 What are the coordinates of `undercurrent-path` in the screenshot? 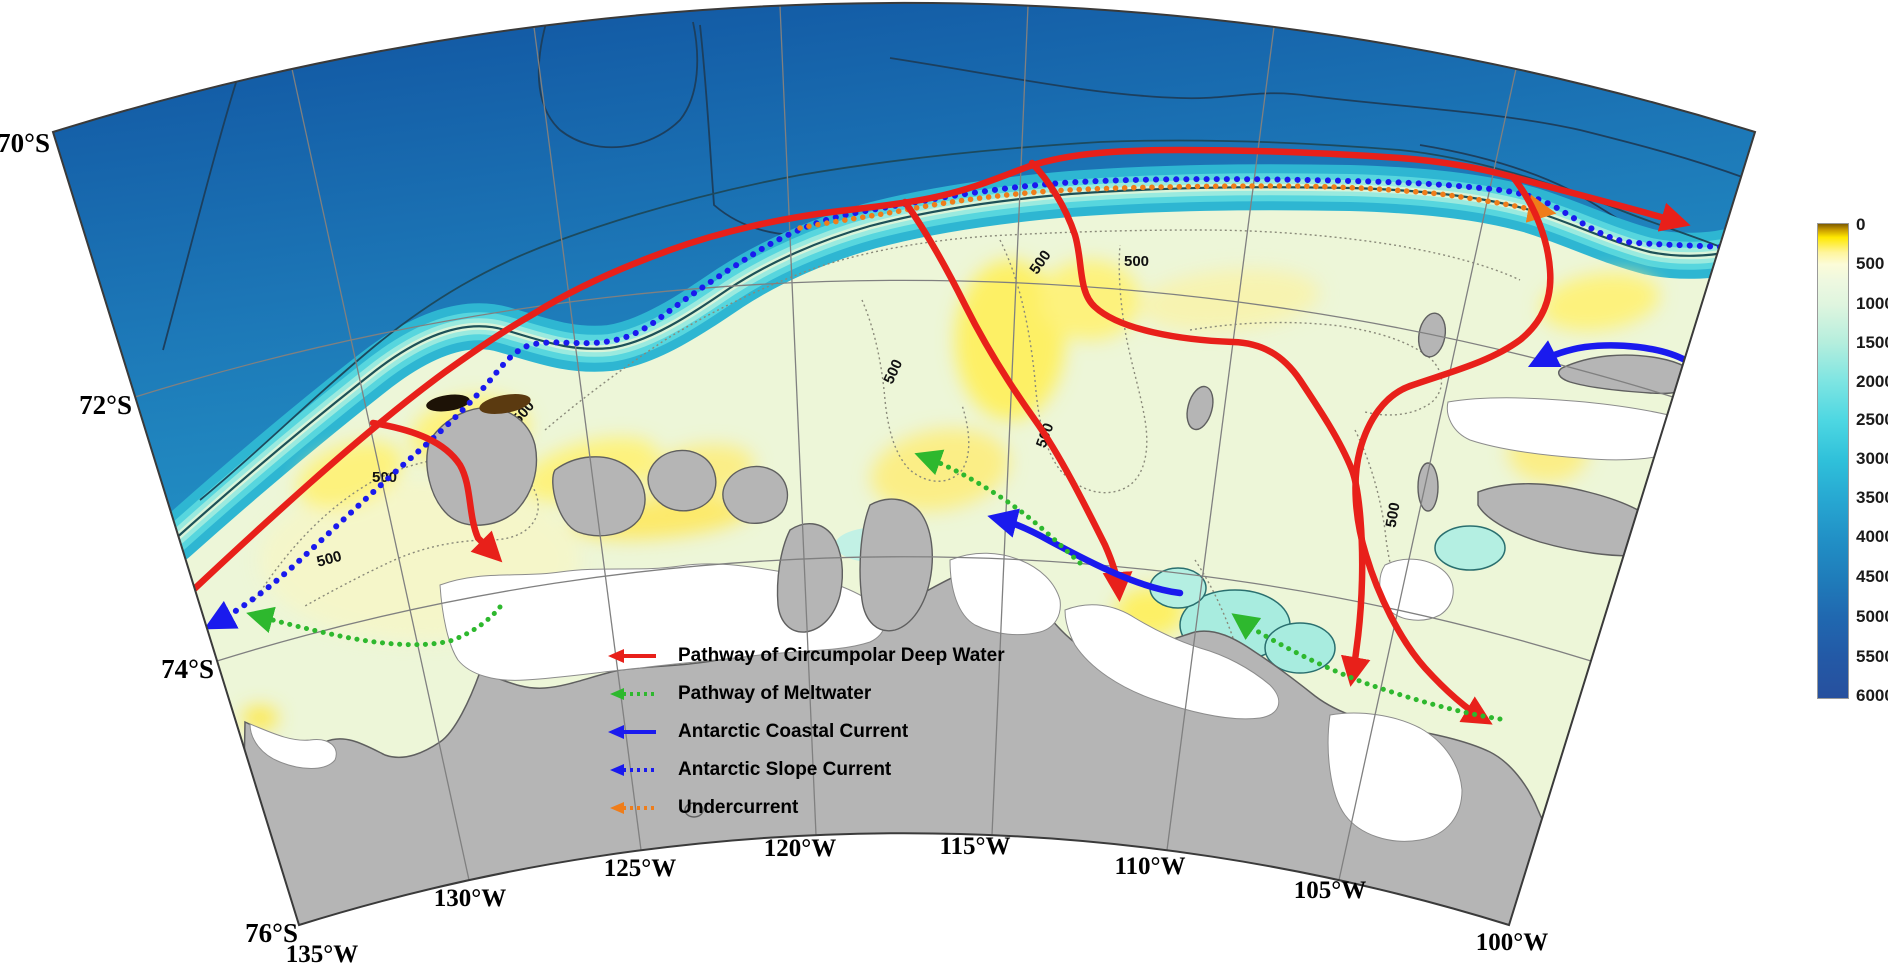 It's located at (1177, 207).